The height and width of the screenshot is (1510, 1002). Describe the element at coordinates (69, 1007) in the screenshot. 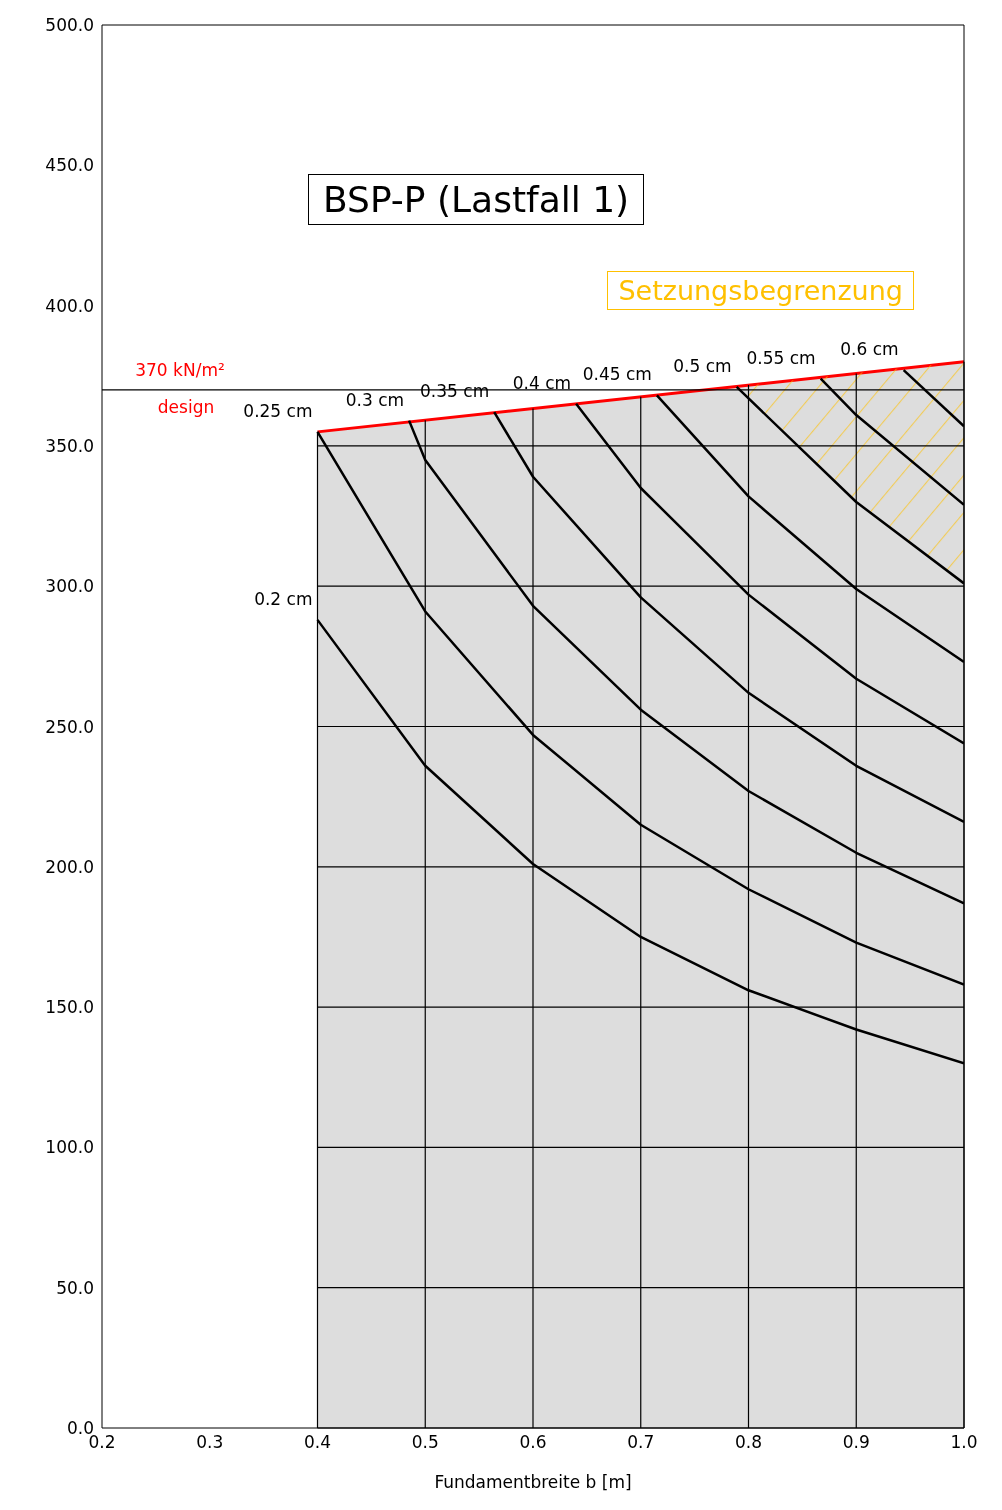

I see `y-tick-label: 150.0` at that location.